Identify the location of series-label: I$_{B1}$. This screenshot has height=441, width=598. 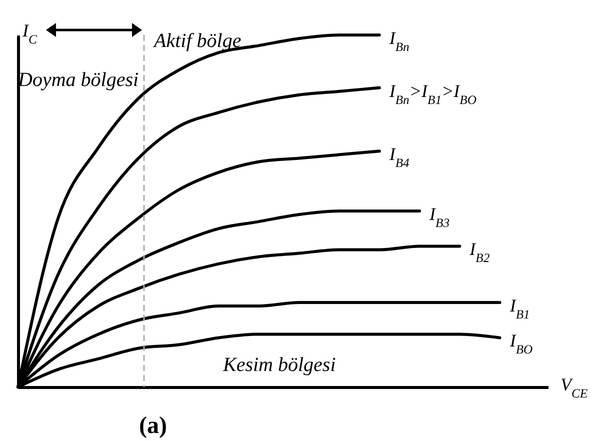
(519, 309).